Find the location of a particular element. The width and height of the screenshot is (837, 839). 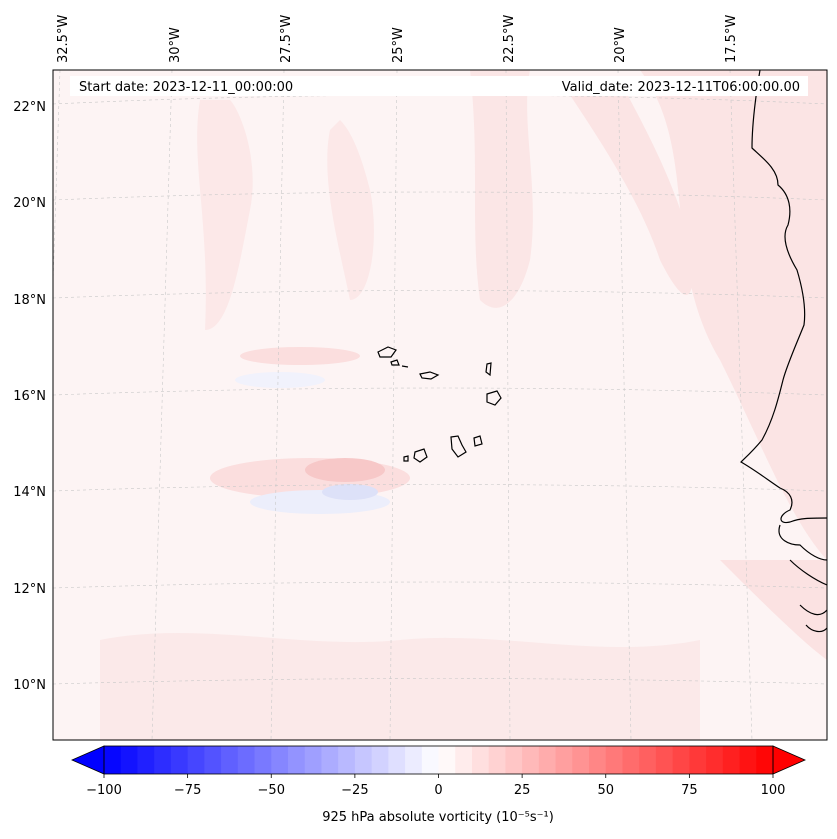

lon-label-22-5w: 22.5°W is located at coordinates (509, 39).